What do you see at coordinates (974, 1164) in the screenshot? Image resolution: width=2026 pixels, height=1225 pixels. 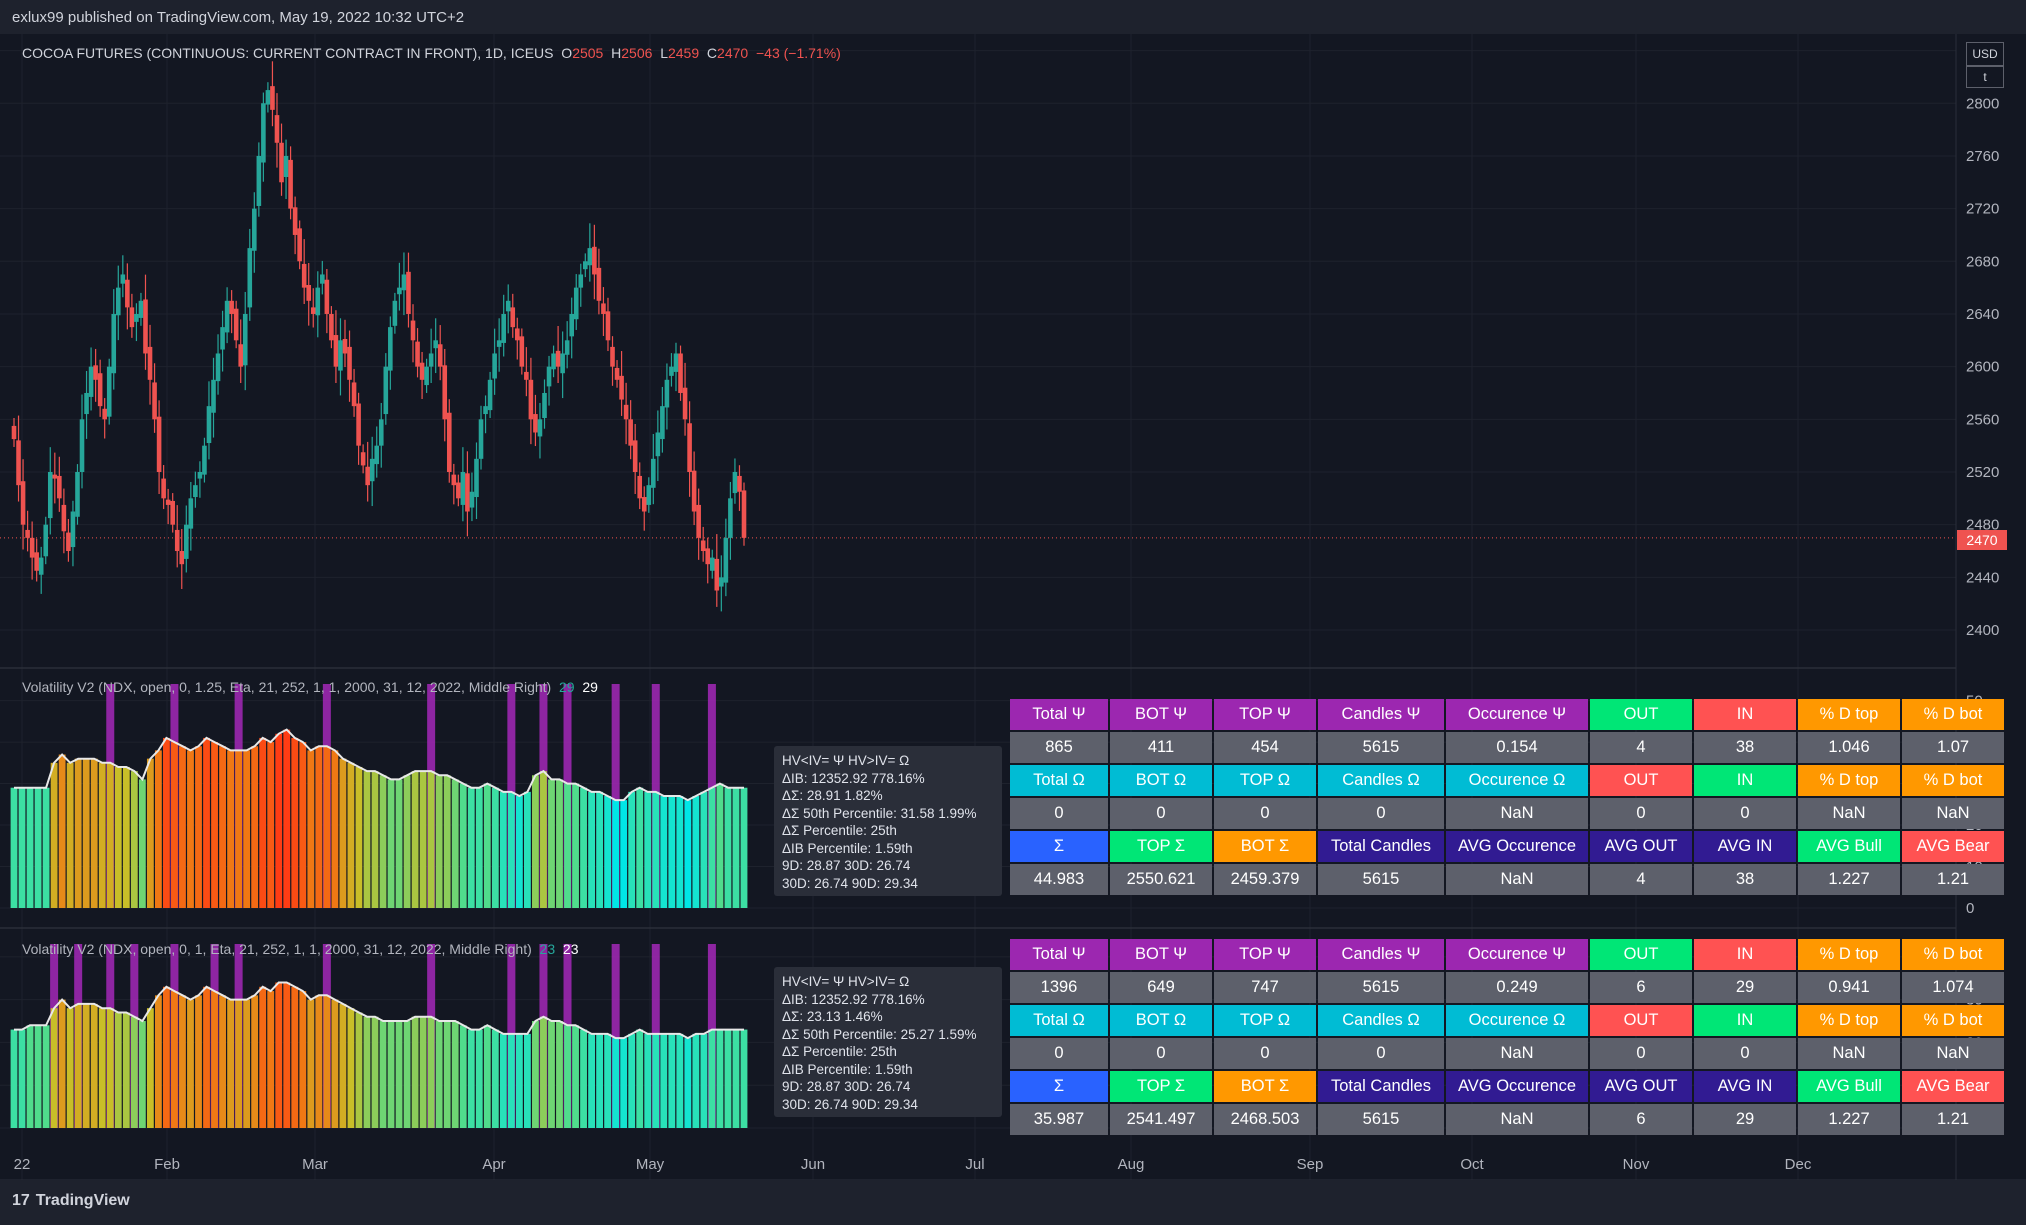 I see `time-tick-label: Jul` at bounding box center [974, 1164].